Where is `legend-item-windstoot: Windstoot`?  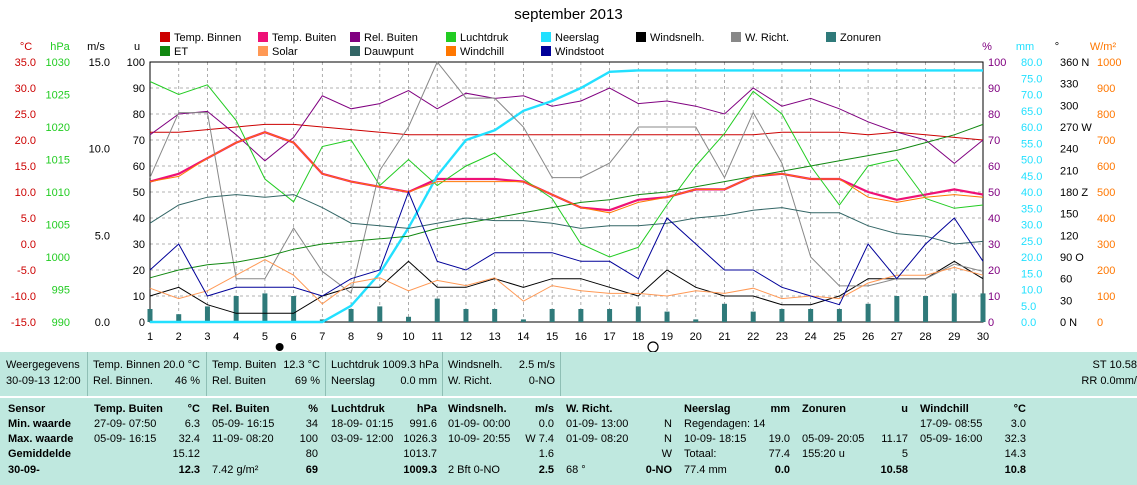
legend-item-windstoot: Windstoot is located at coordinates (572, 52).